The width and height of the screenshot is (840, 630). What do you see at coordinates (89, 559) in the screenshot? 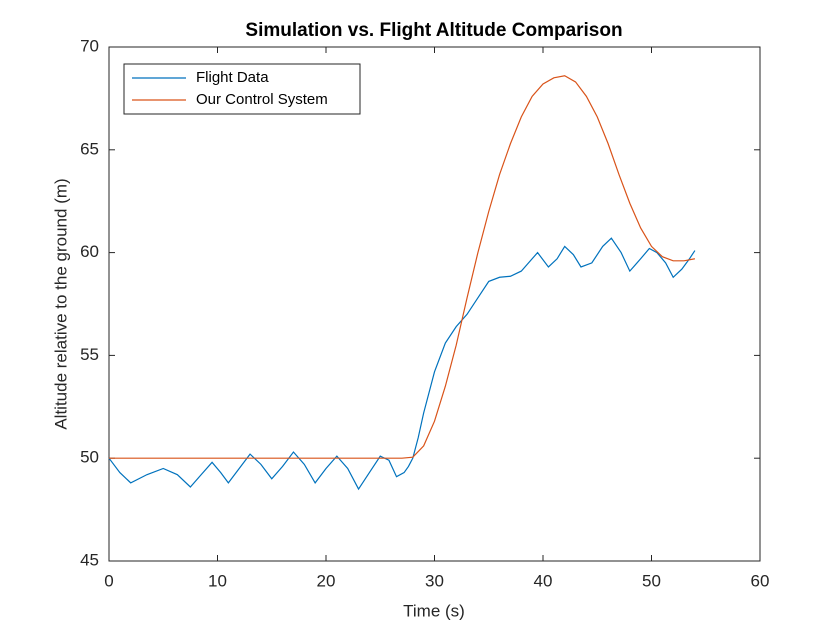
I see `y-tick-label: 45` at bounding box center [89, 559].